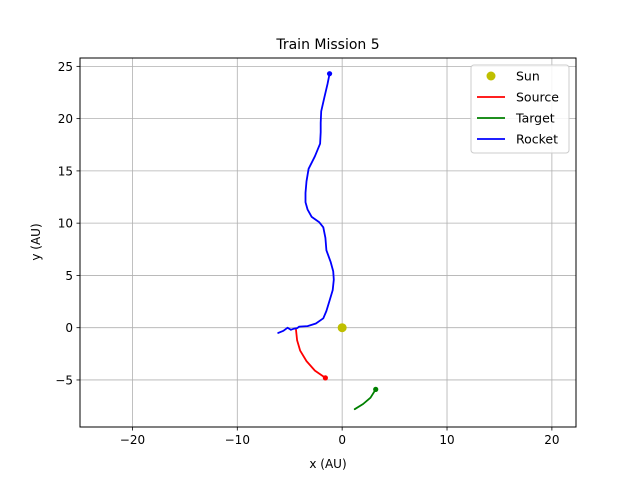 The height and width of the screenshot is (480, 640). What do you see at coordinates (237, 440) in the screenshot?
I see `x-tick-label: −10` at bounding box center [237, 440].